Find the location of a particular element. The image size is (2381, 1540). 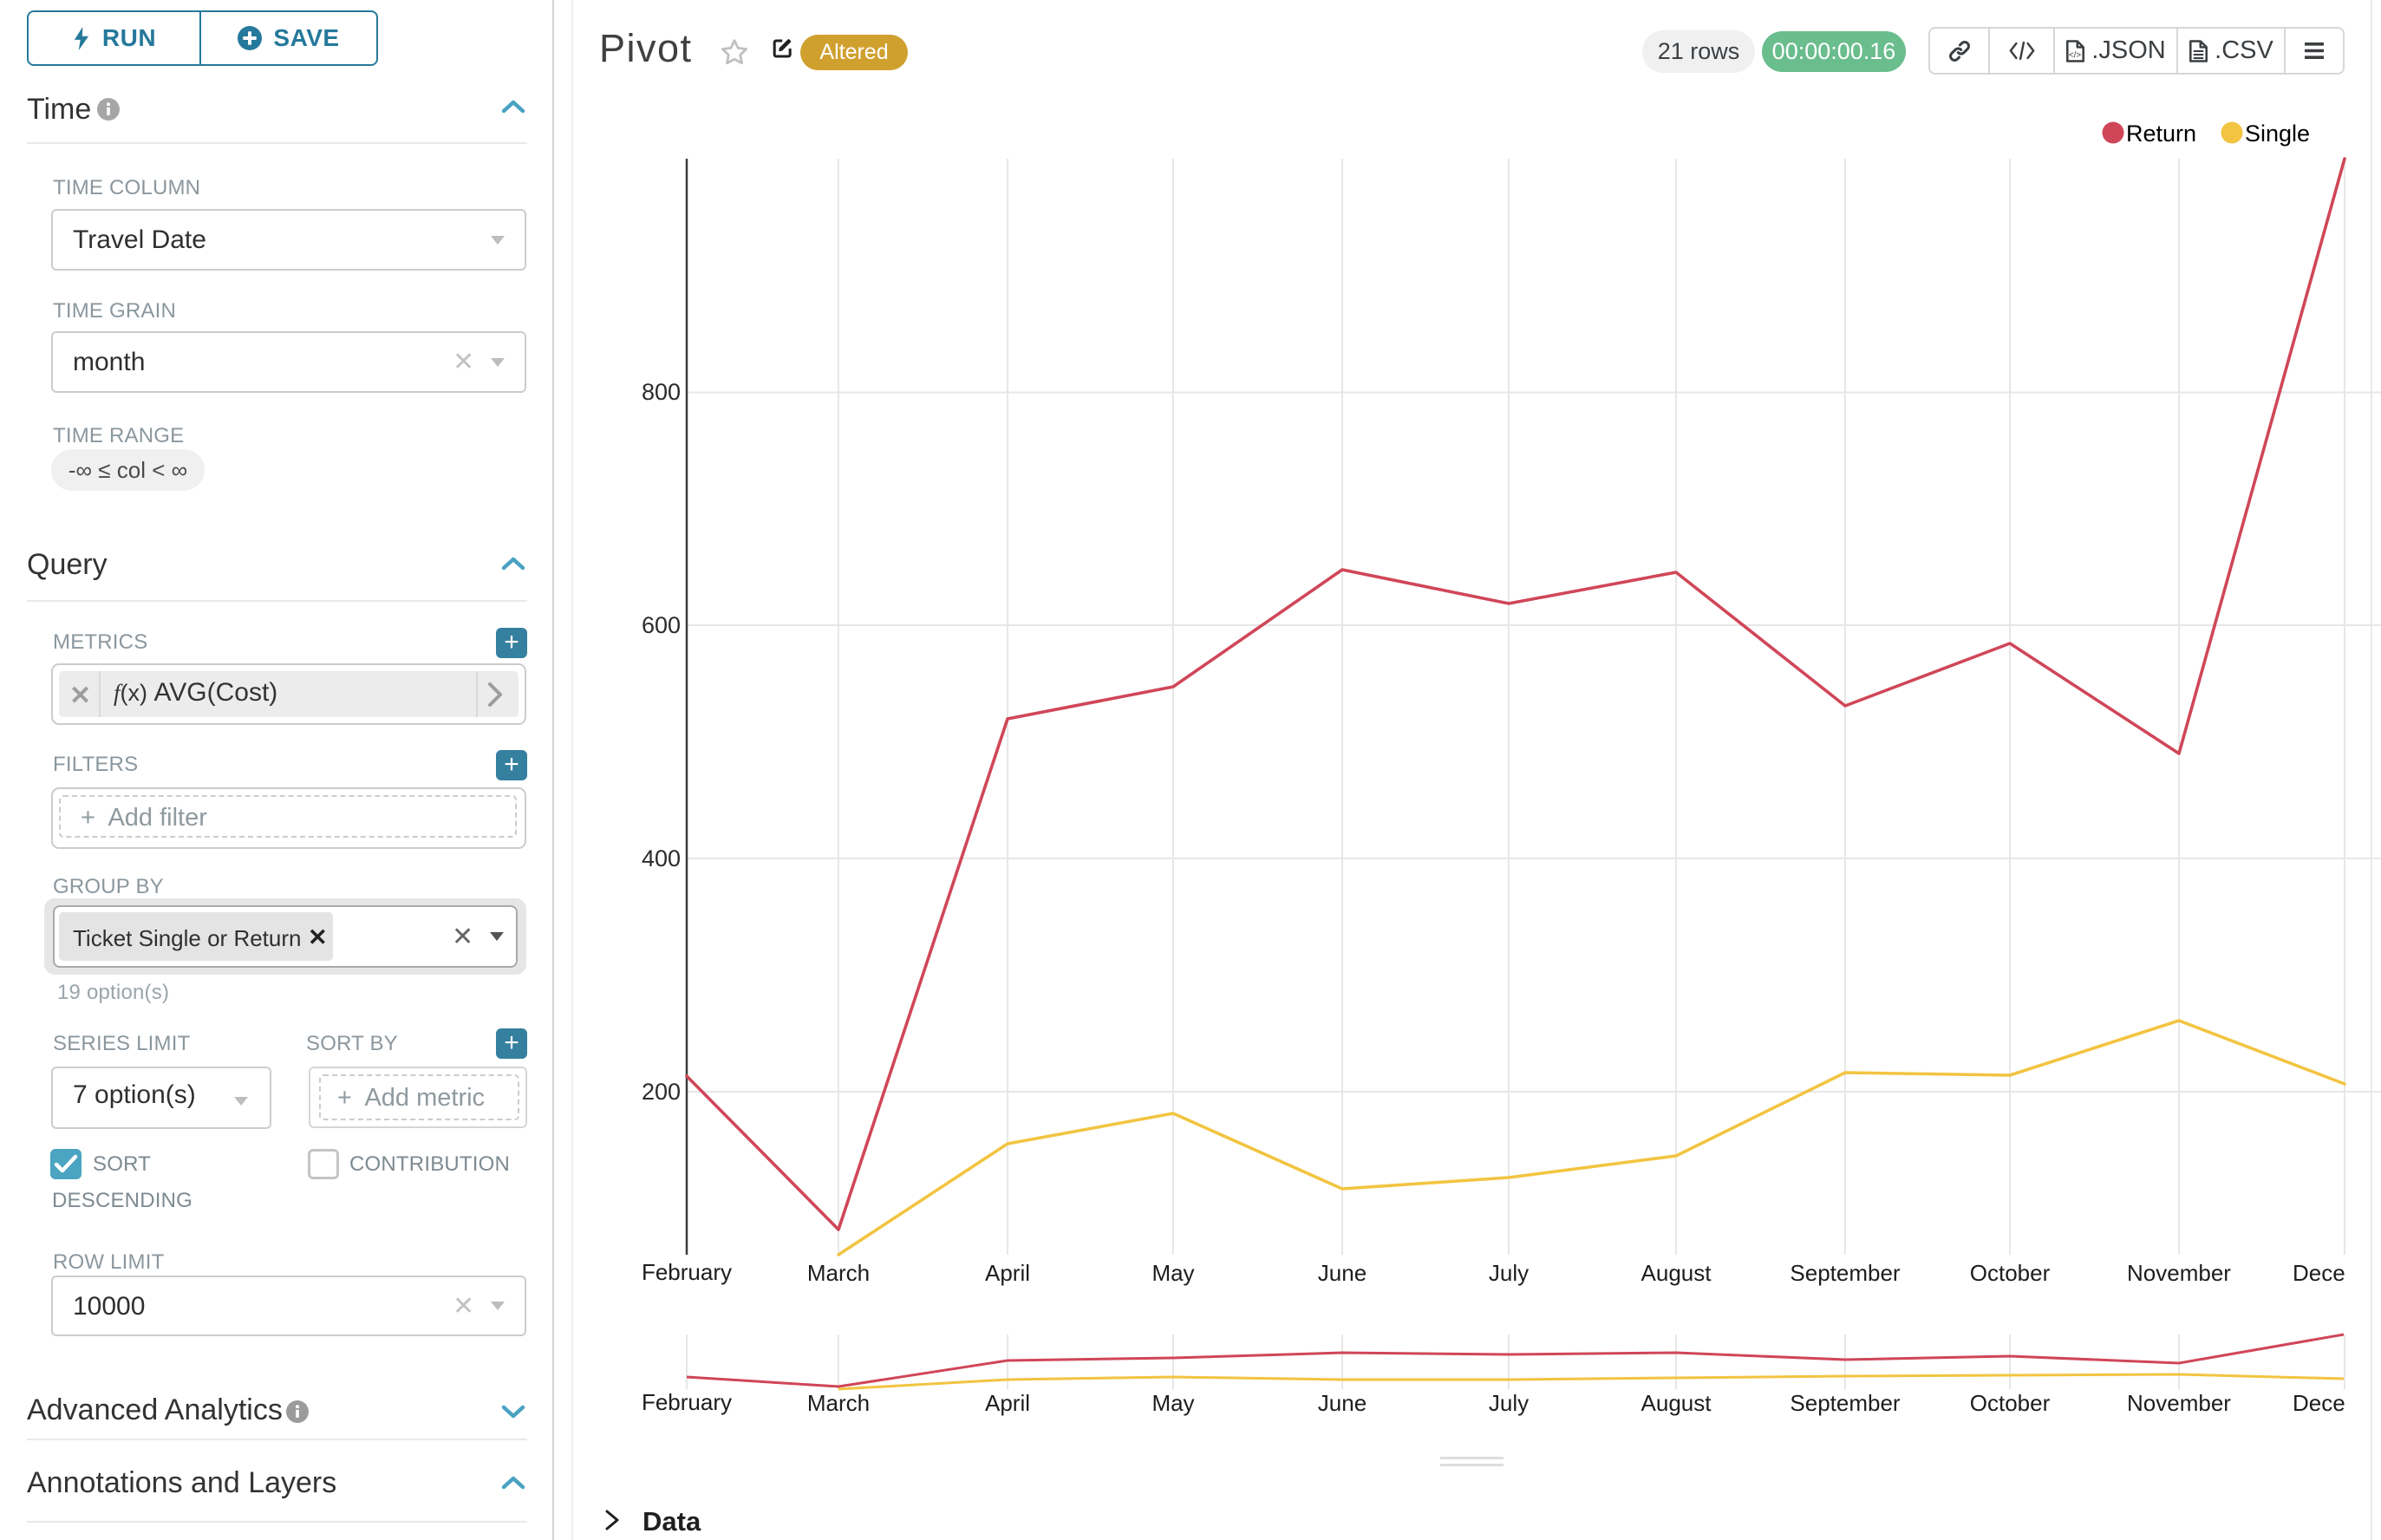

svg-text: 800 is located at coordinates (662, 392).